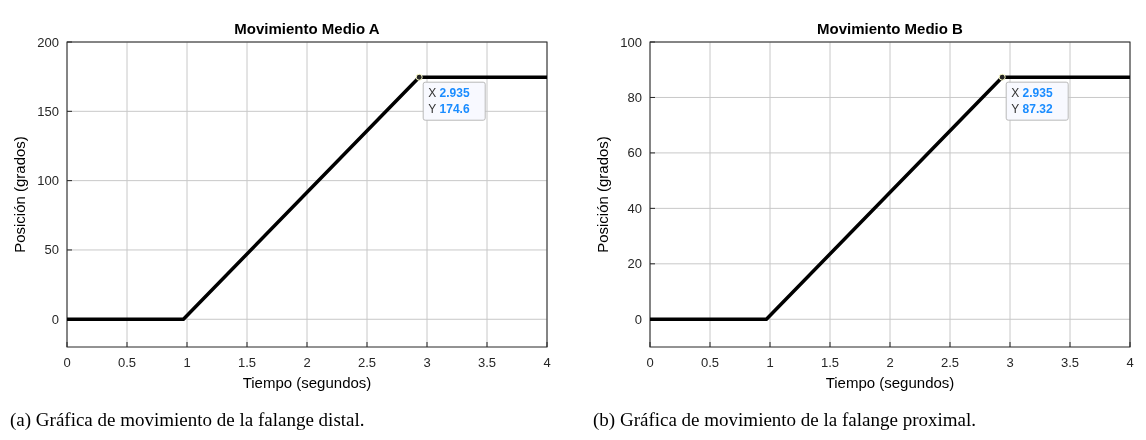  Describe the element at coordinates (634, 153) in the screenshot. I see `y-tick-label: 60` at that location.